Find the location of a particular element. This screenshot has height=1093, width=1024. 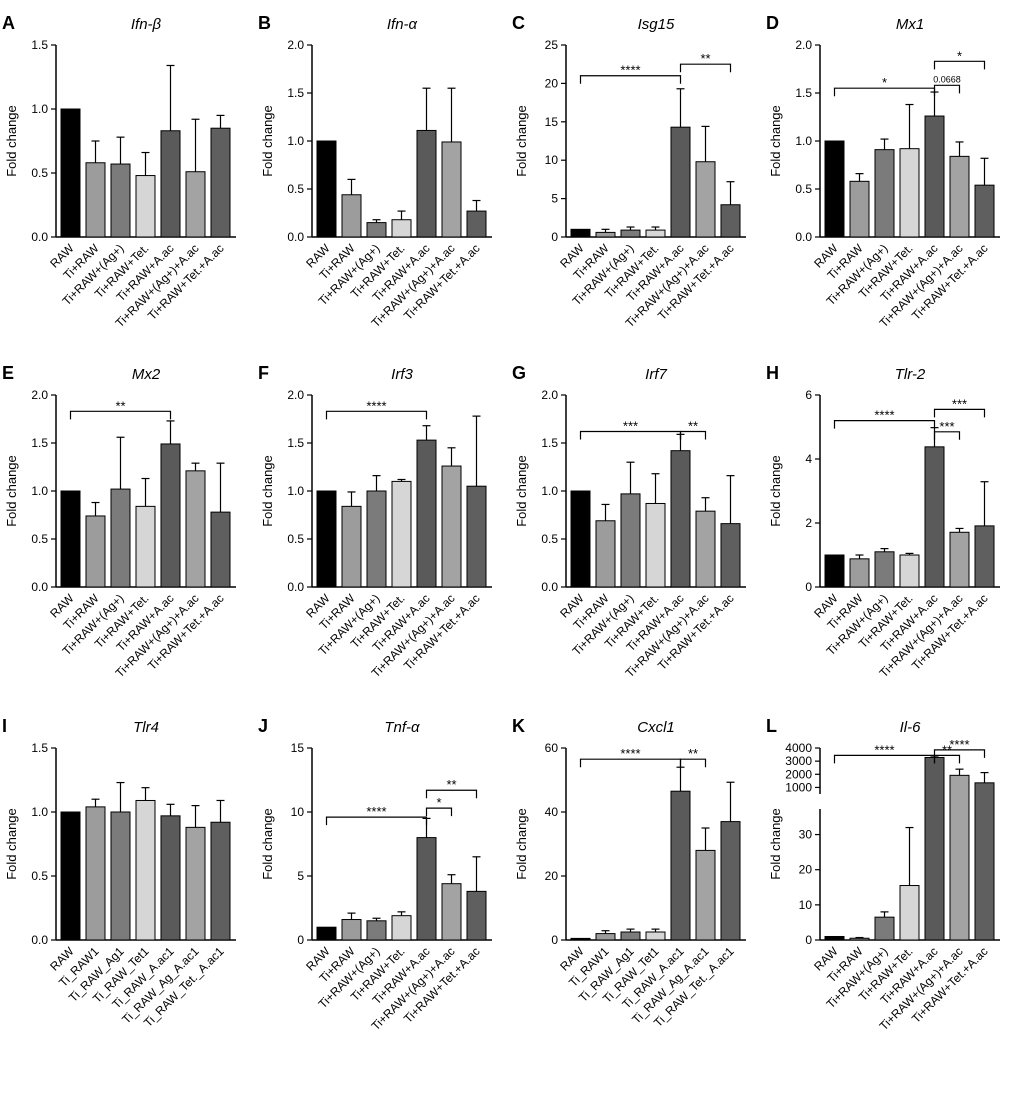

y-tick-label: 60 is located at coordinates (552, 748).